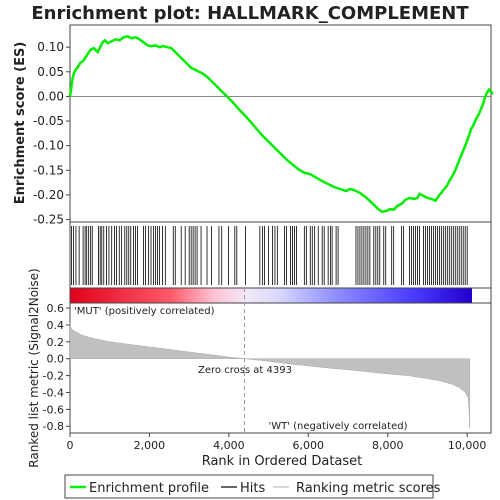 The height and width of the screenshot is (500, 500). Describe the element at coordinates (269, 255) in the screenshot. I see `hits-marks` at that location.